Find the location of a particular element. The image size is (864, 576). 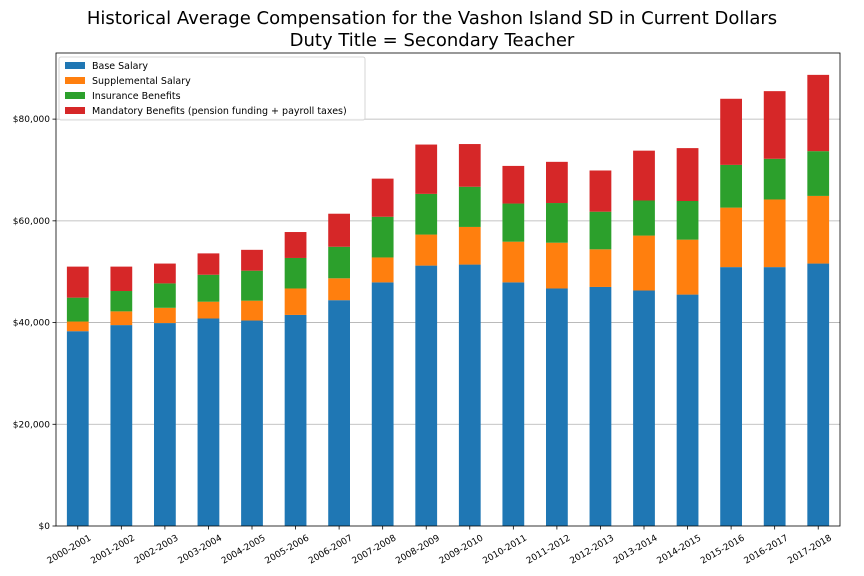

x-tick-label: 2013-2014 is located at coordinates (636, 549).